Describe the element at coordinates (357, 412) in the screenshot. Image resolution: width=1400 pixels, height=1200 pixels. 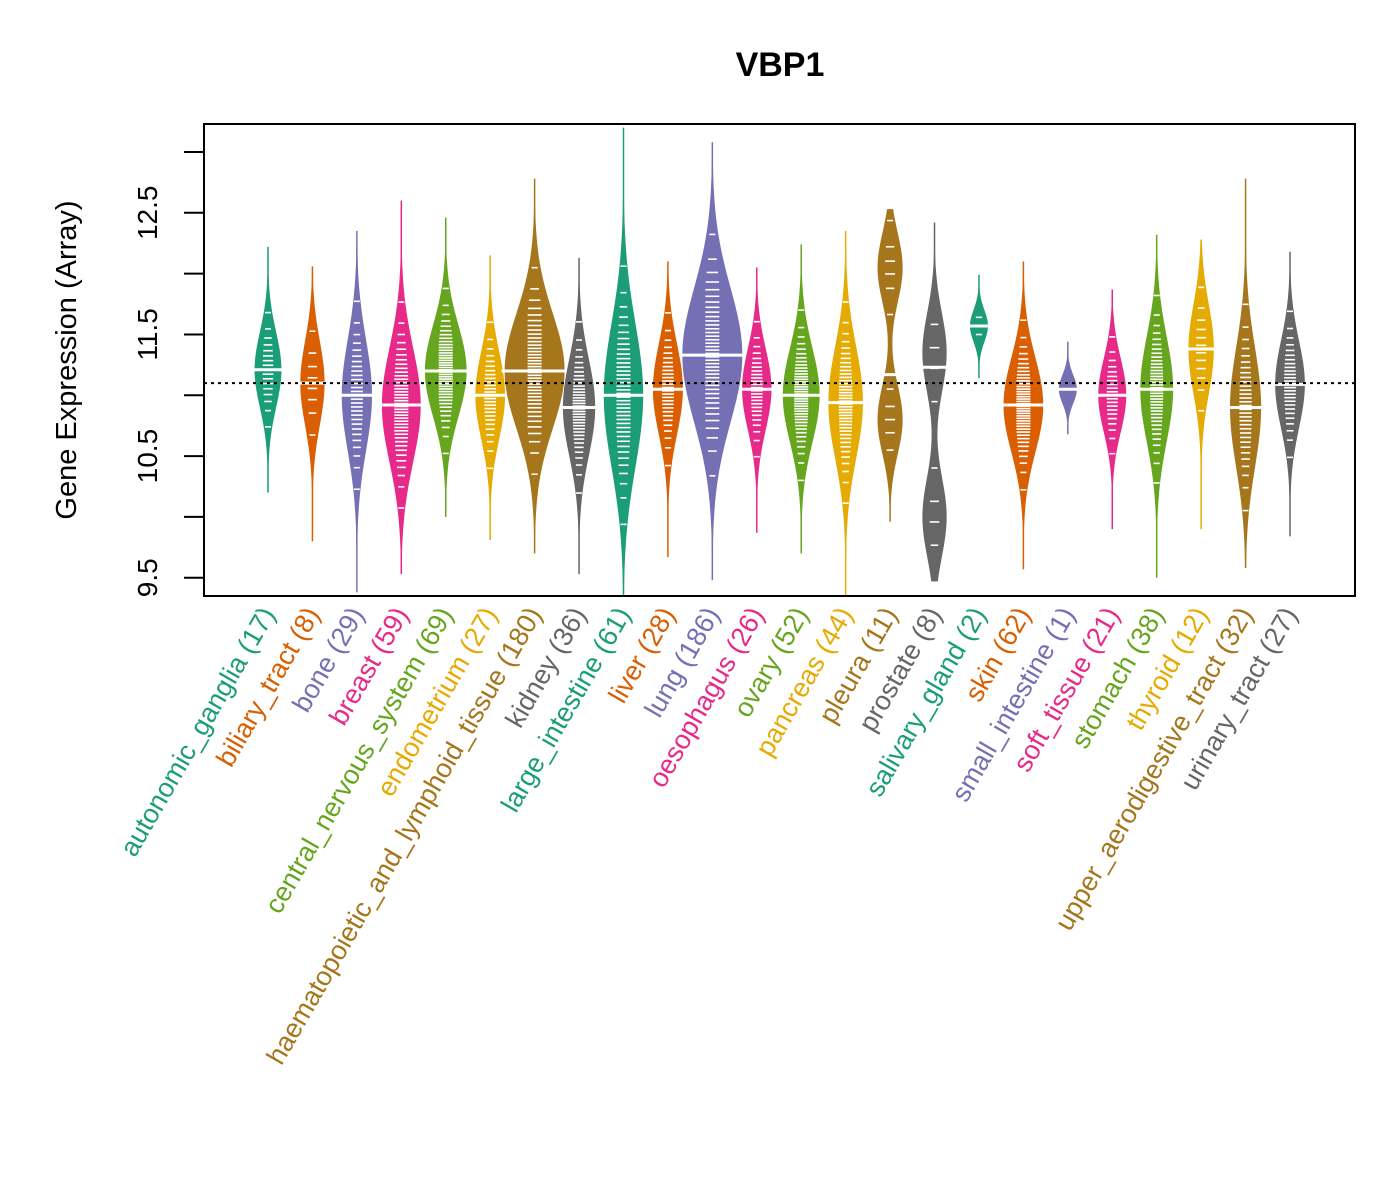
I see `bean-bone` at that location.